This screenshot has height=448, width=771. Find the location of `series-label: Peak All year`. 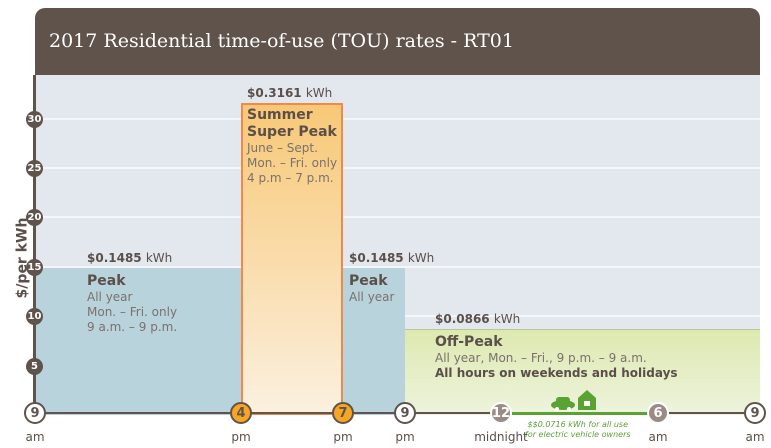

series-label: Peak All year is located at coordinates (371, 289).